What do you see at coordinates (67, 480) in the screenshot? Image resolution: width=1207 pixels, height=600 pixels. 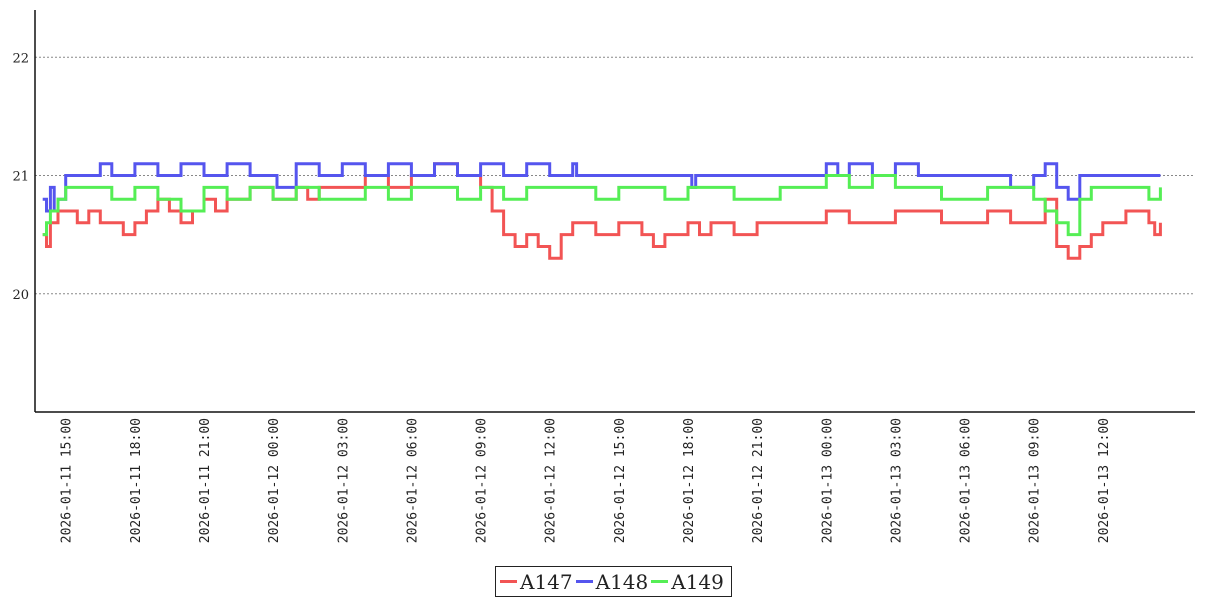 I see `x-tick-label-0: 2026-01-11 15:00` at bounding box center [67, 480].